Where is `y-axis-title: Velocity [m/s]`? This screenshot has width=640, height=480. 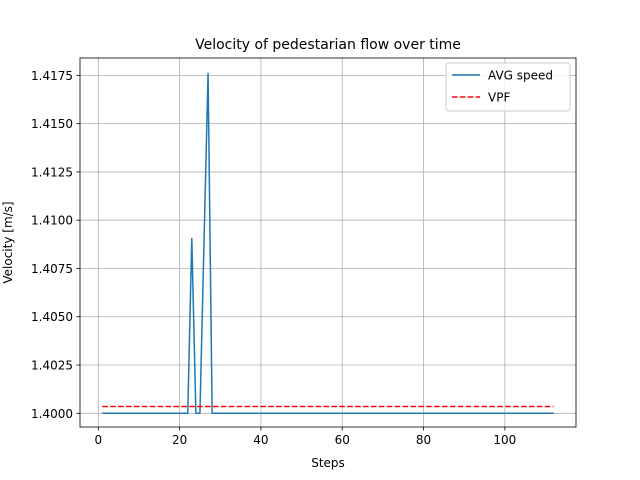 y-axis-title: Velocity [m/s] is located at coordinates (8, 242).